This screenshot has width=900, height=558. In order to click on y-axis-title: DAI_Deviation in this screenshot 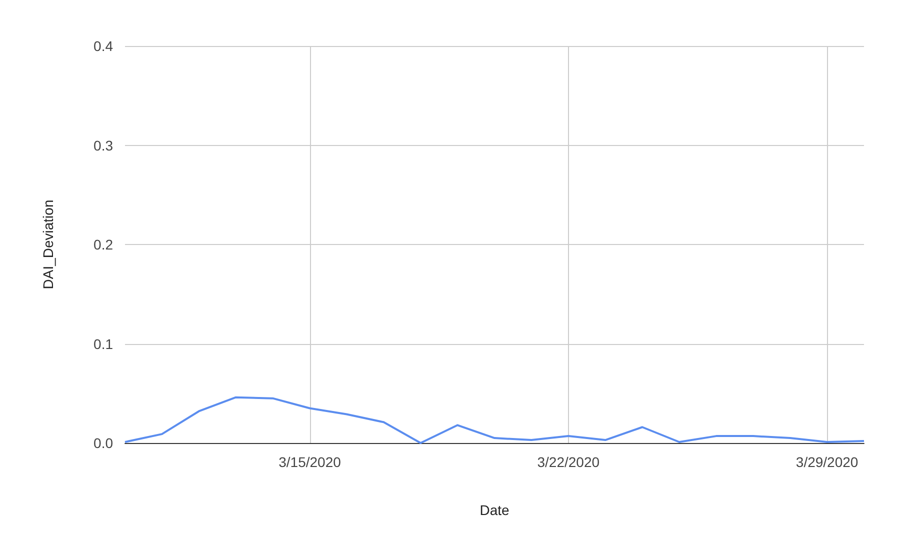, I will do `click(48, 245)`.